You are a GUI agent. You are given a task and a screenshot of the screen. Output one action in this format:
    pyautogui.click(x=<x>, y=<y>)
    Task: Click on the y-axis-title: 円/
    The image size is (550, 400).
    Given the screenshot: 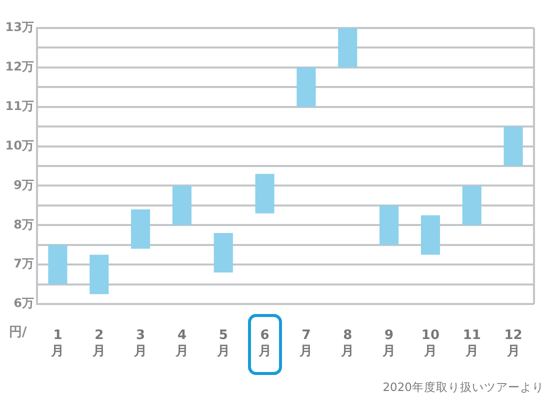 What is the action you would take?
    pyautogui.click(x=18, y=332)
    